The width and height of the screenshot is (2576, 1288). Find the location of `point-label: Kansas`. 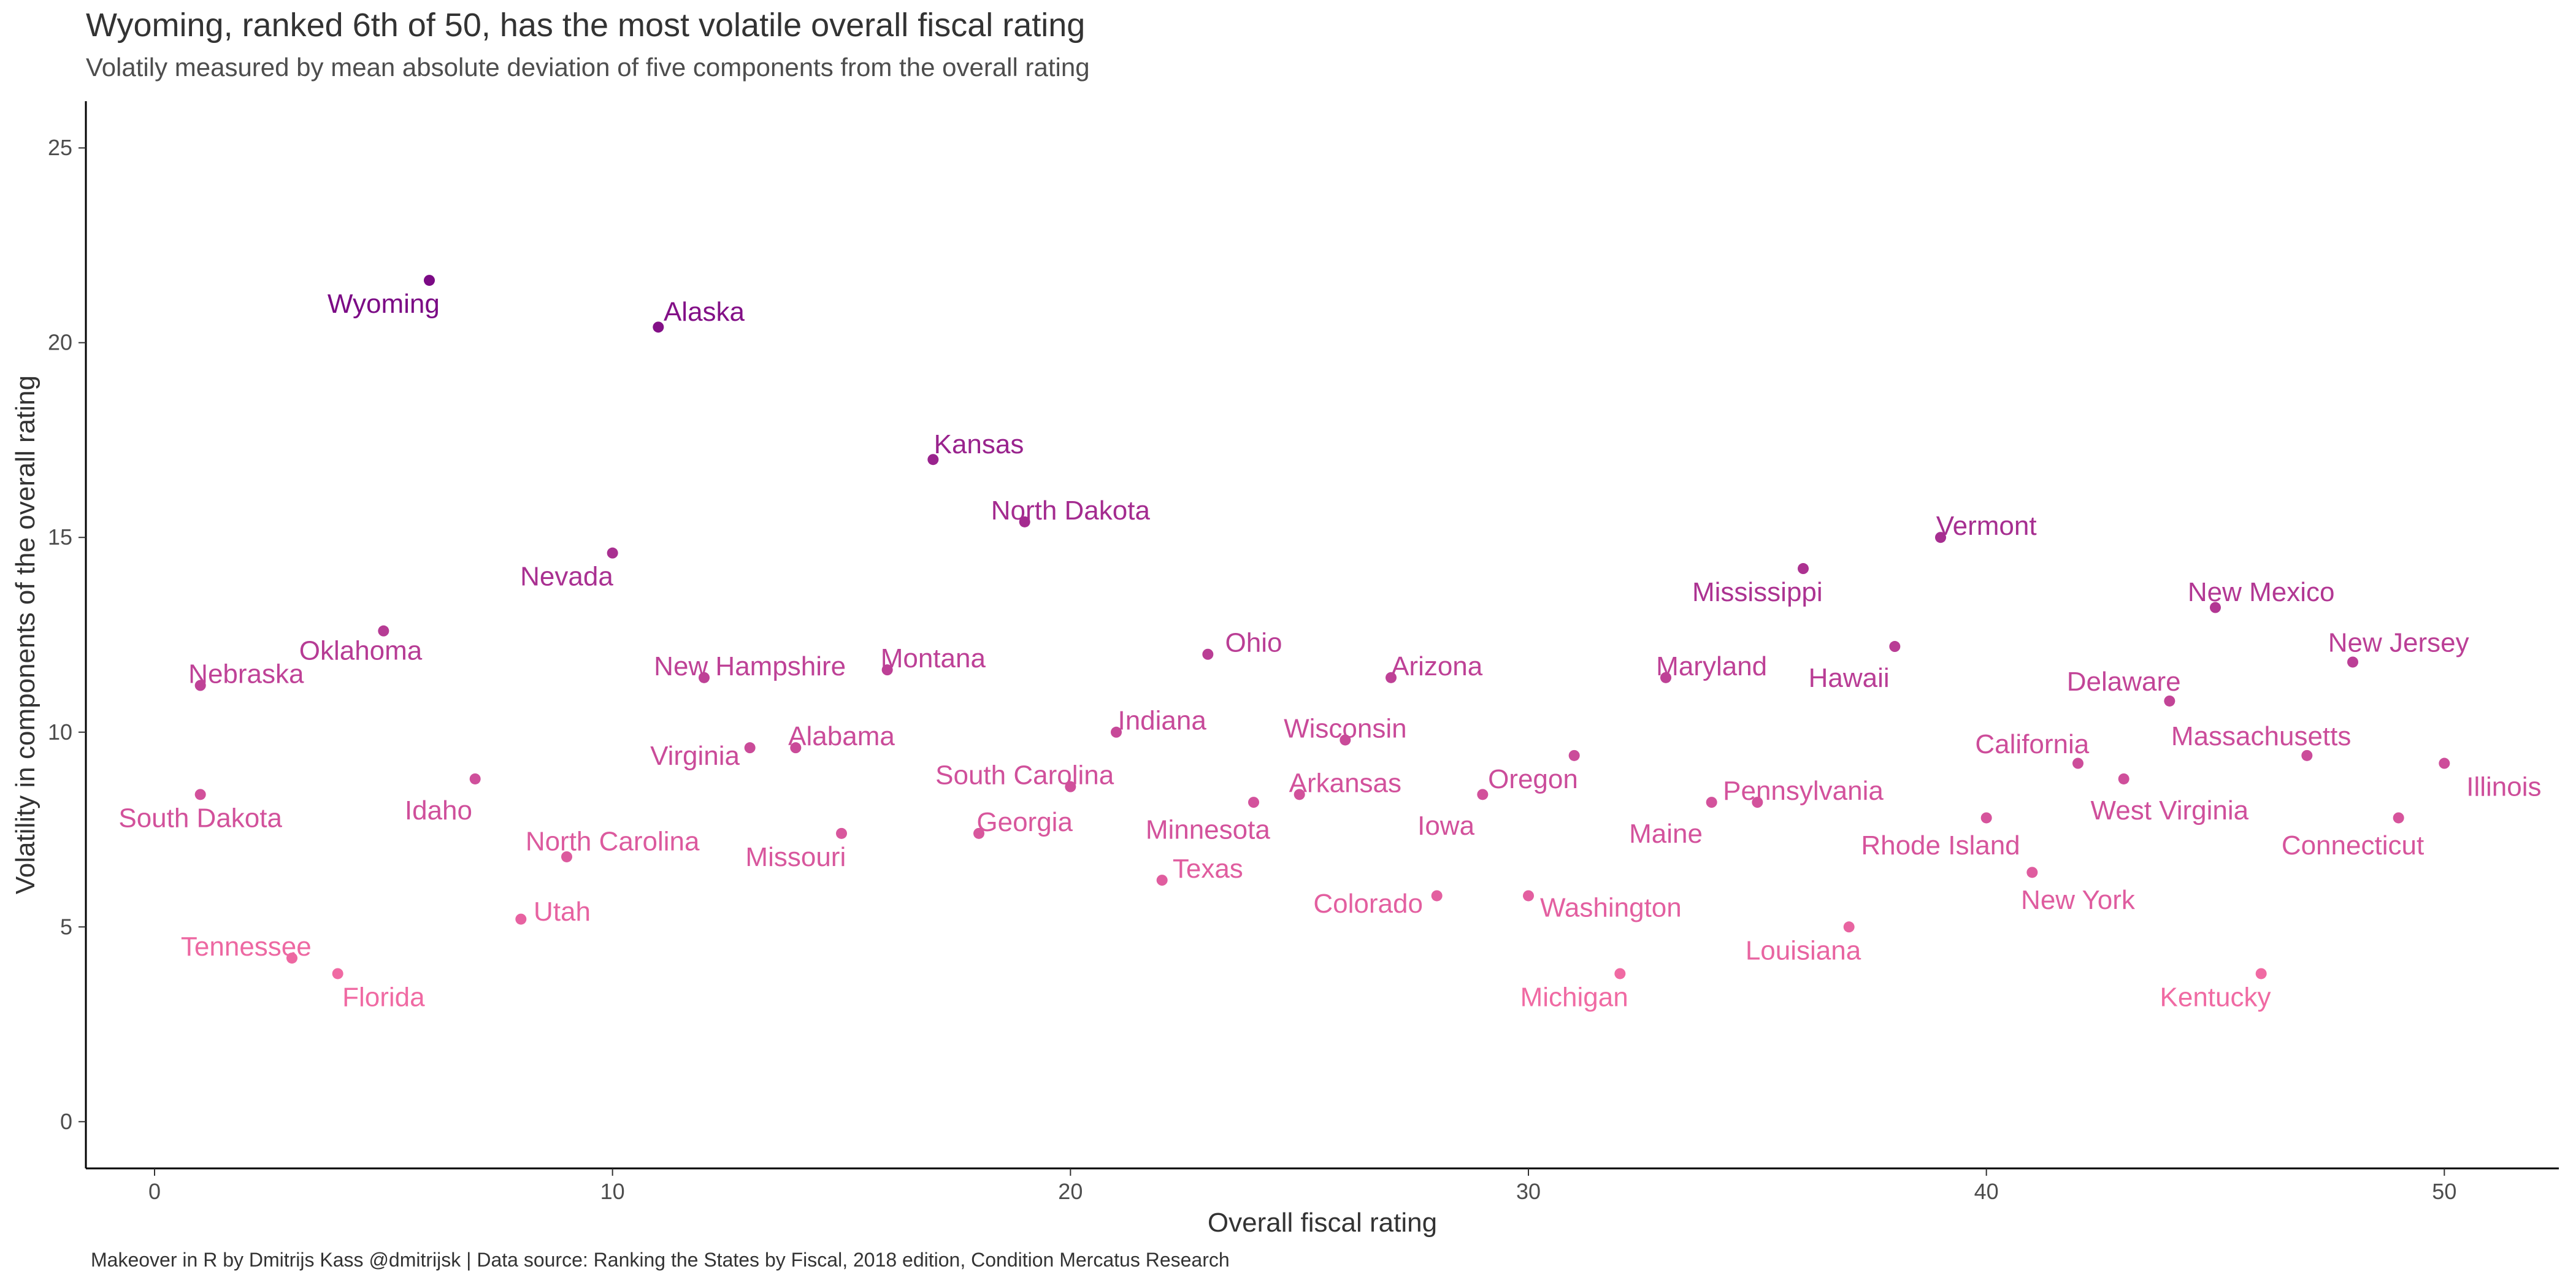

point-label: Kansas is located at coordinates (979, 444).